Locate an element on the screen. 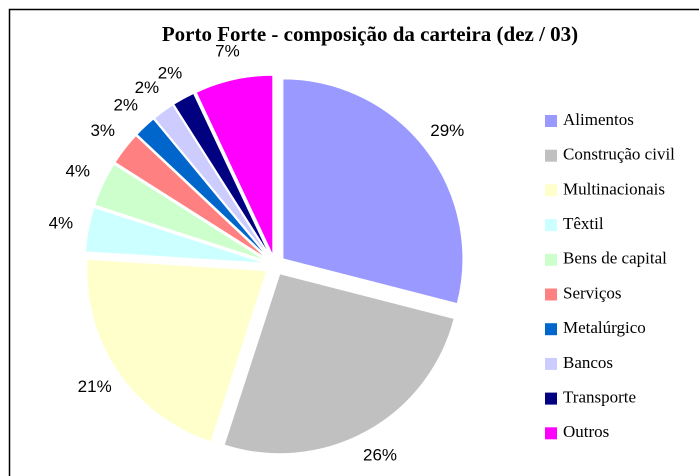  data-label: 3% is located at coordinates (102, 130).